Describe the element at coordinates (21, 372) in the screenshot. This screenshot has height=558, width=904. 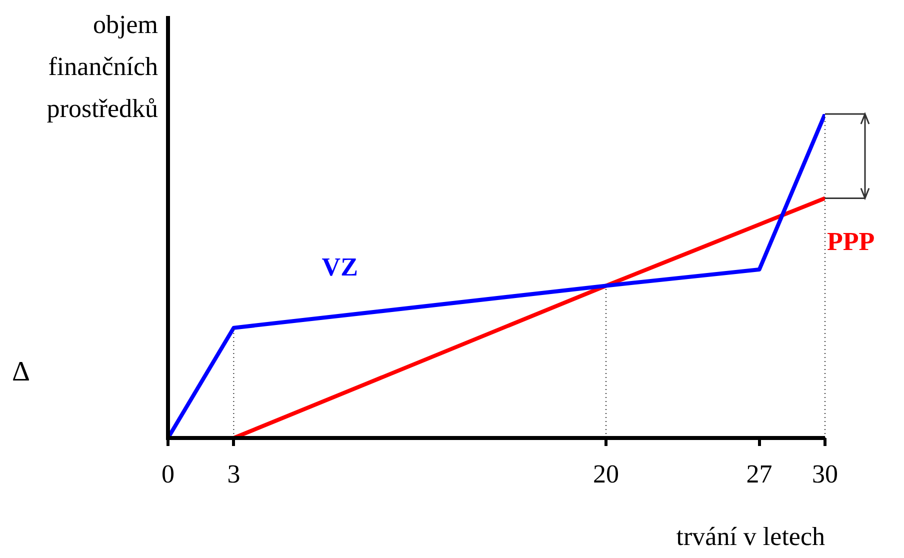
I see `text: Δ` at that location.